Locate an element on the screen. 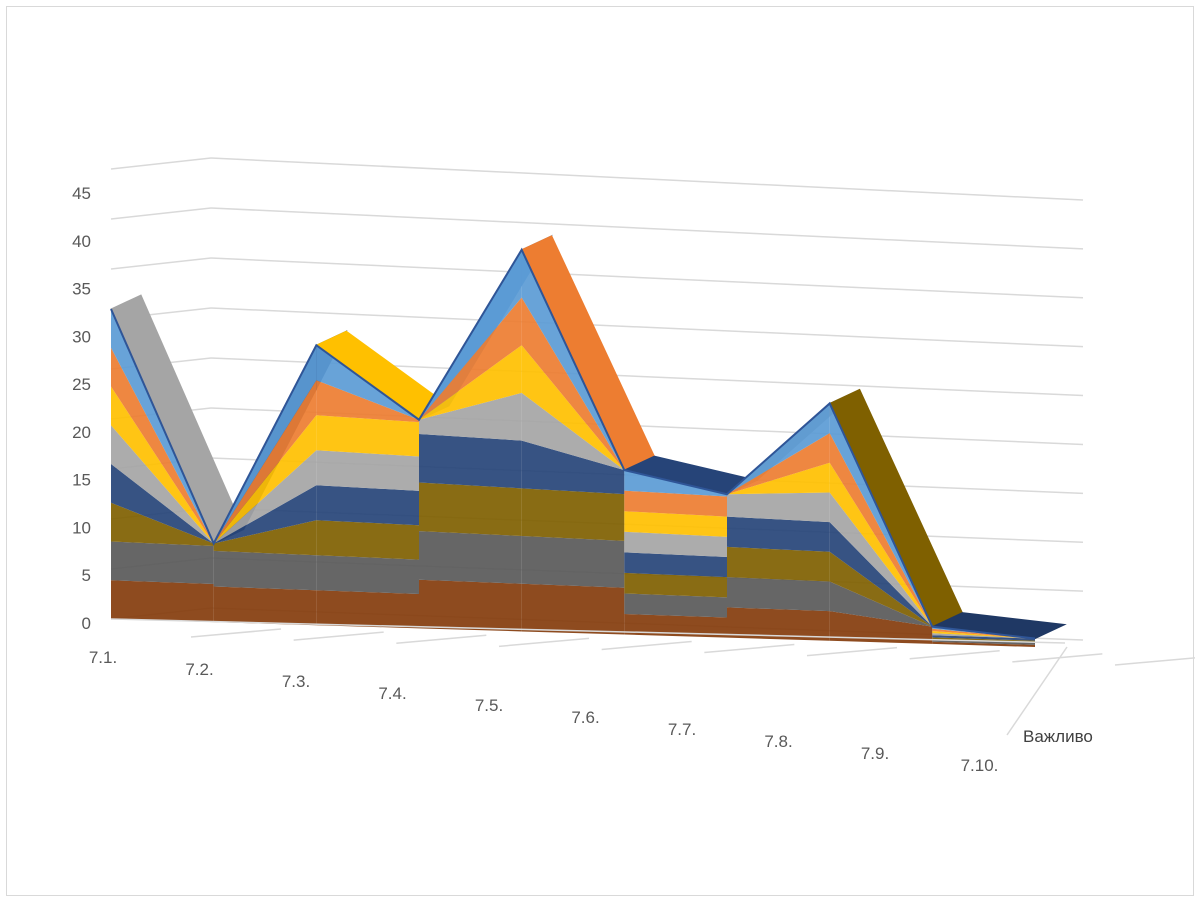 Image resolution: width=1201 pixels, height=904 pixels. category-label-75: 7.5. is located at coordinates (489, 705).